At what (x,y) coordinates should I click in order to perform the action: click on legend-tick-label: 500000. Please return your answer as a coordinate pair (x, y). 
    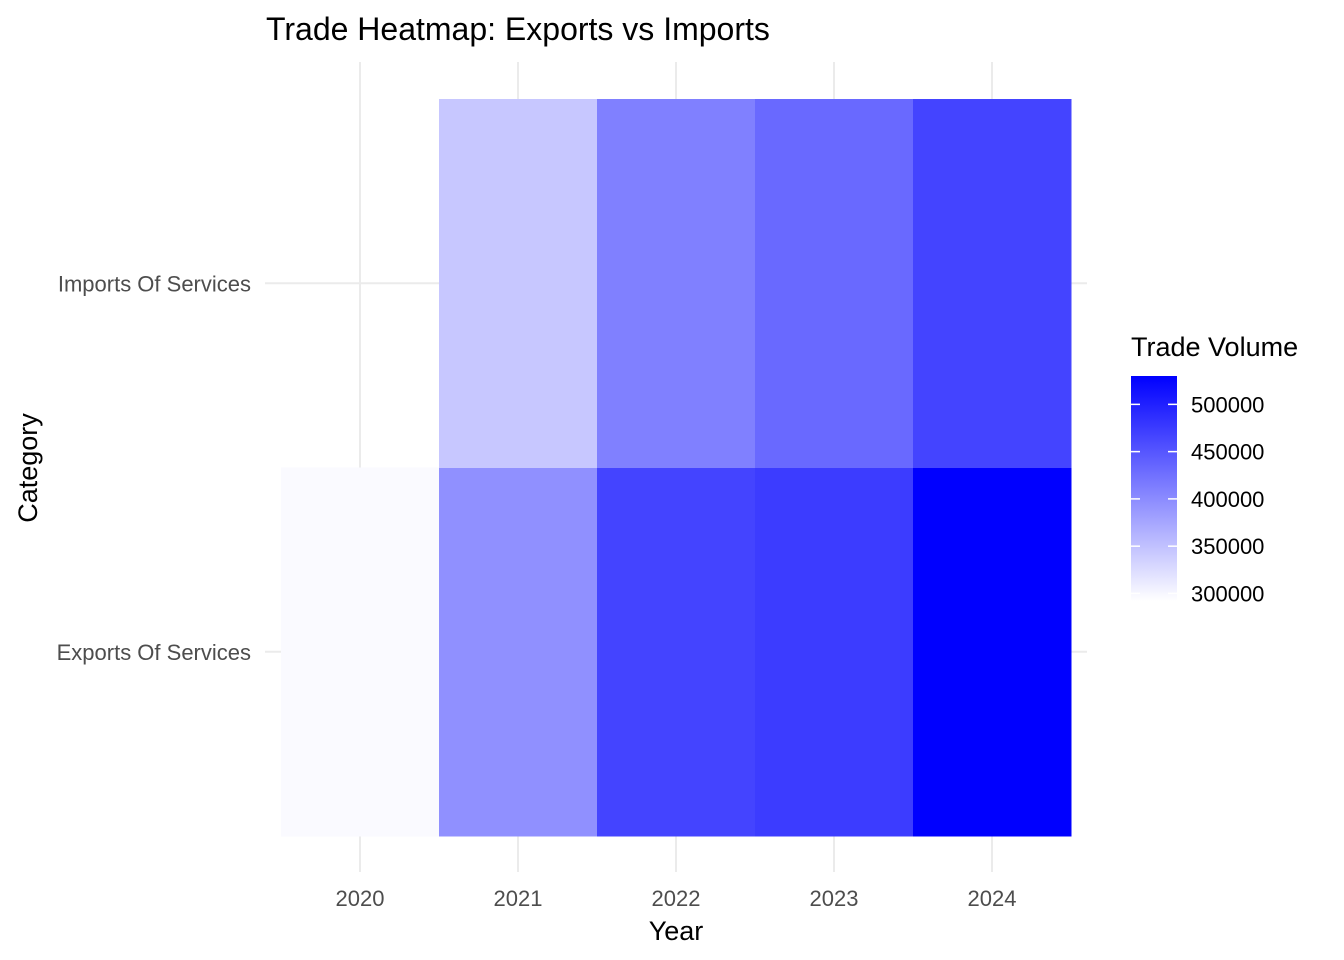
    Looking at the image, I should click on (1227, 404).